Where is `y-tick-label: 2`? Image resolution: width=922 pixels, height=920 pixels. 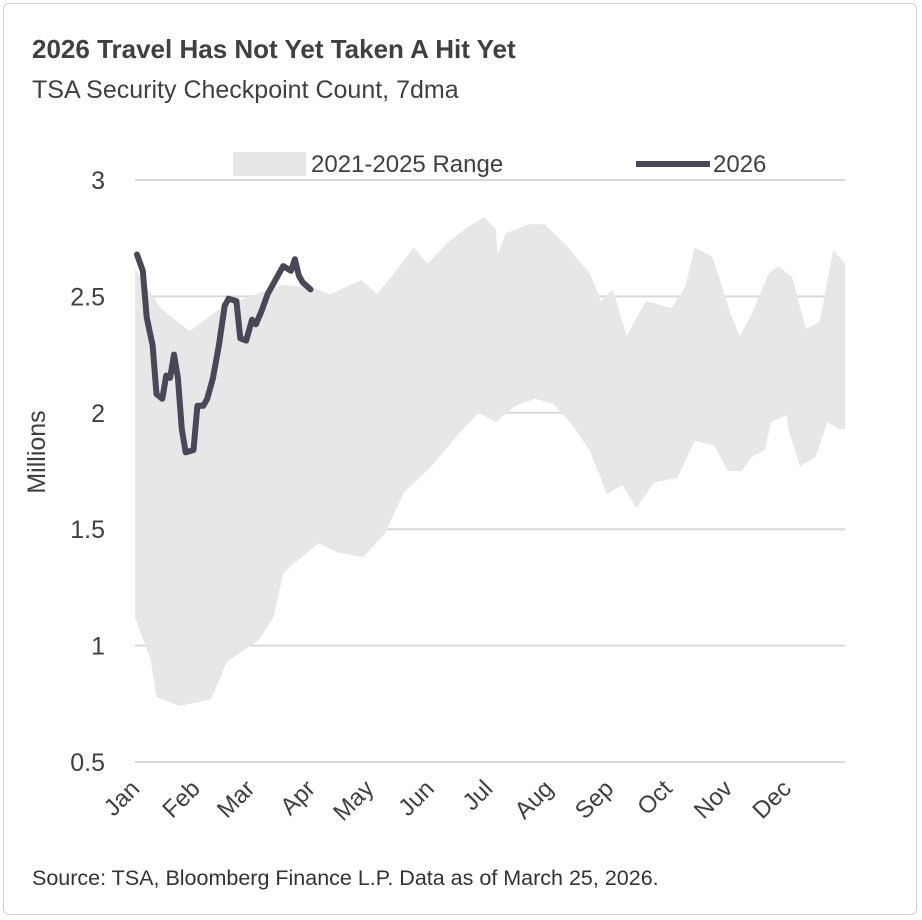 y-tick-label: 2 is located at coordinates (98, 414).